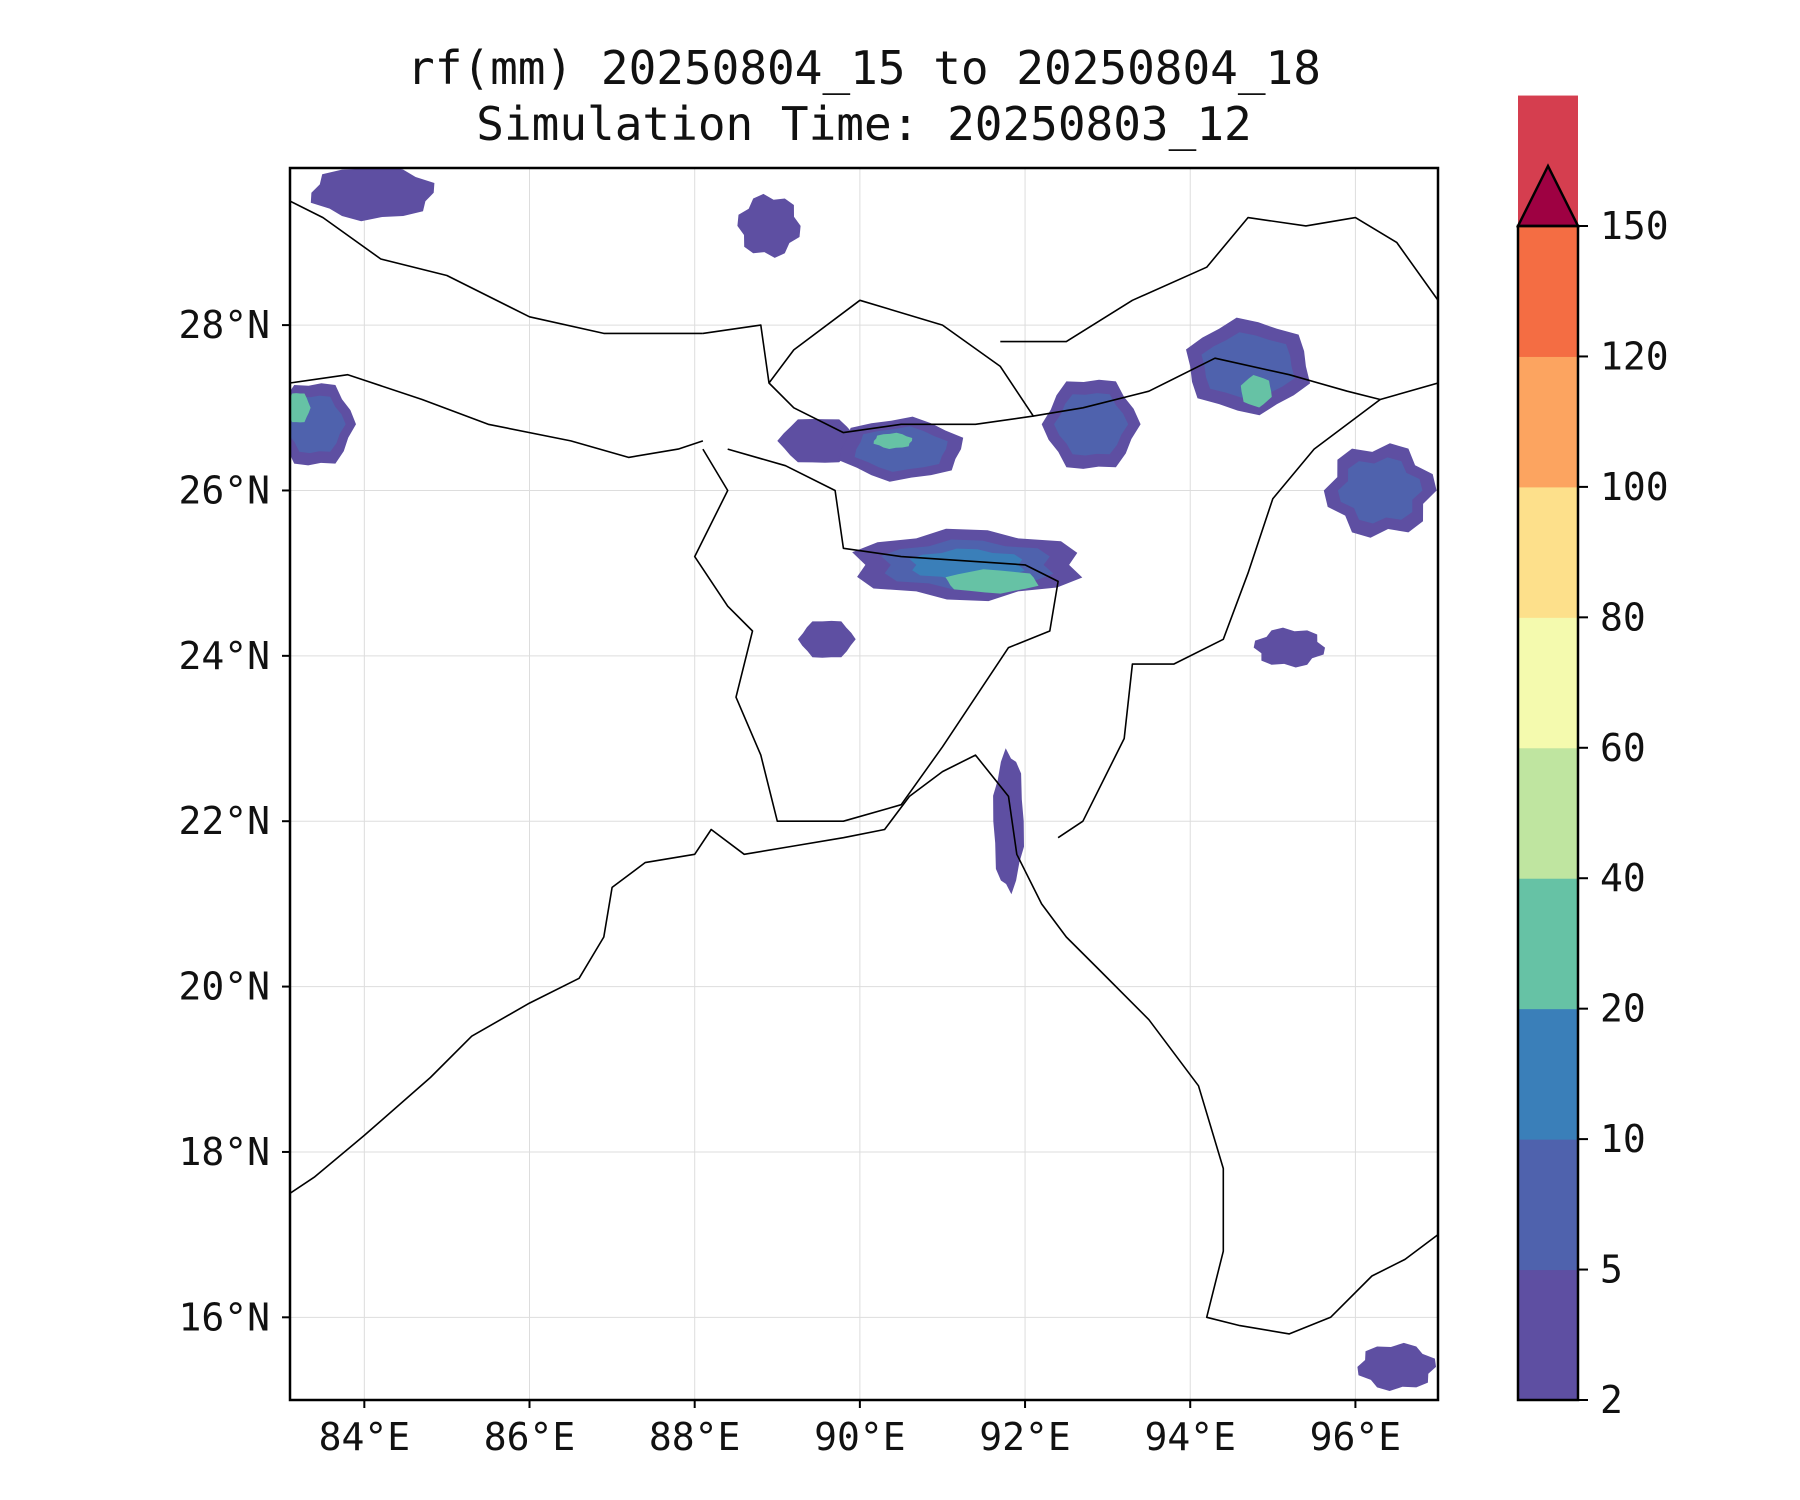  I want to click on colorbar-tick-label: 10, so click(1623, 1139).